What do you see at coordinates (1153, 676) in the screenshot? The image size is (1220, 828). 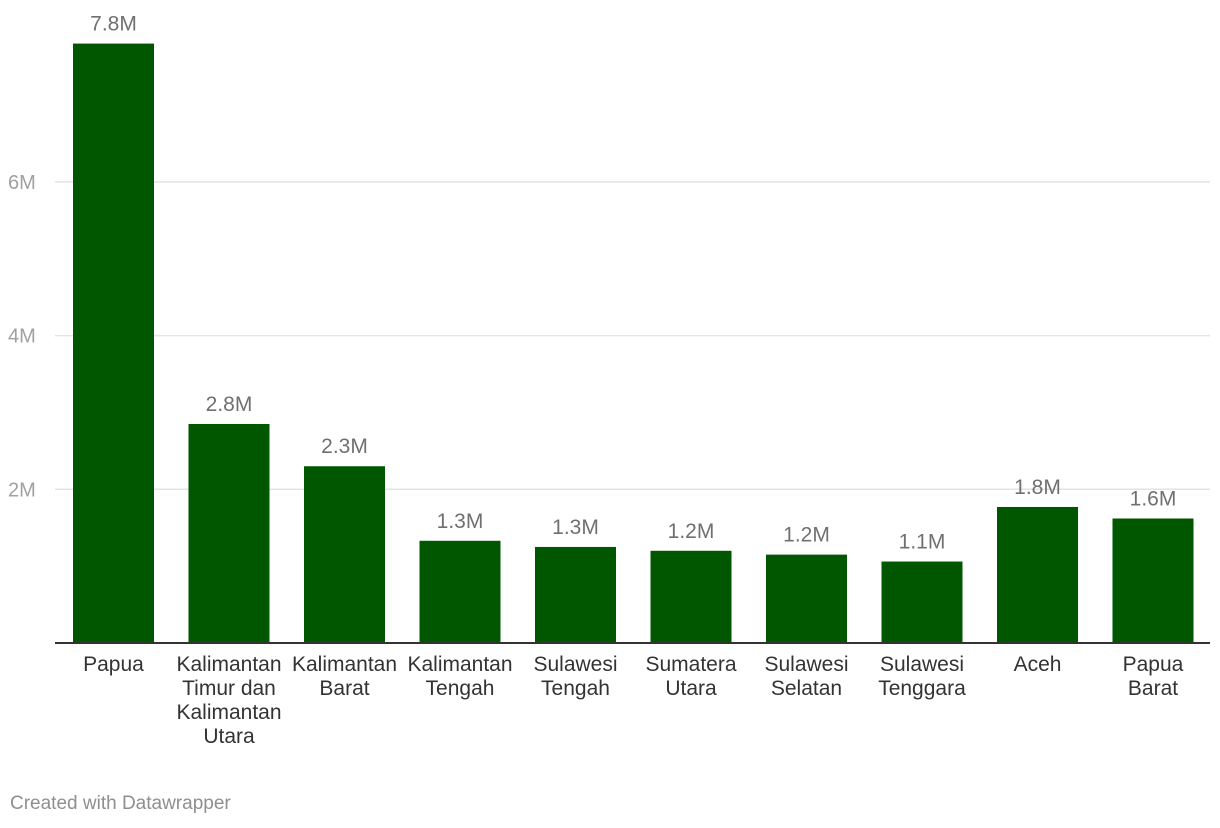 I see `category-label: Papua Barat` at bounding box center [1153, 676].